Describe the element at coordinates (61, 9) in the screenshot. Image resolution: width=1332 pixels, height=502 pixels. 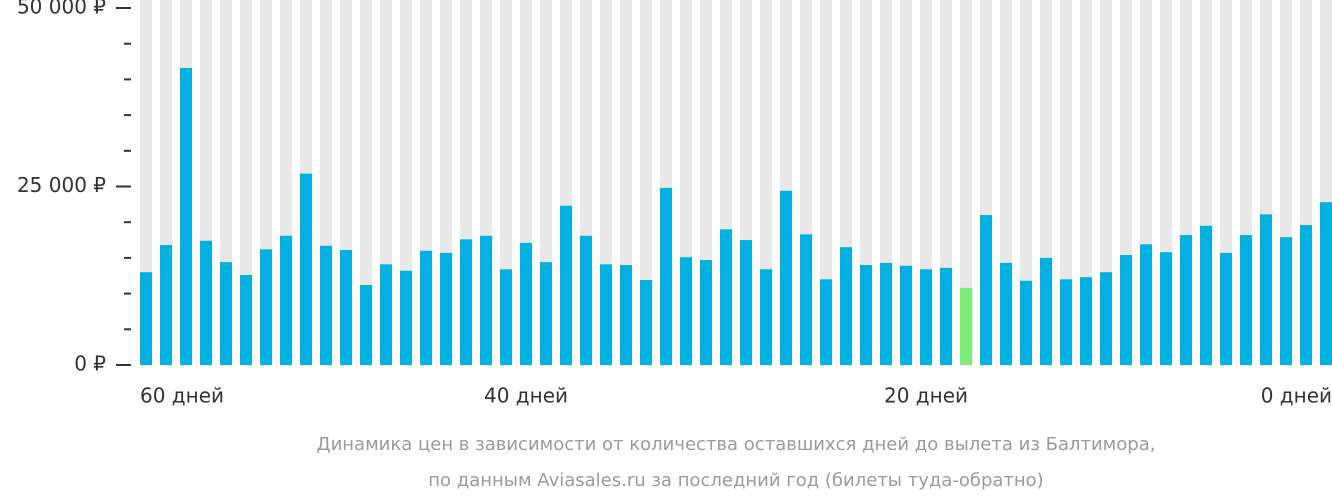
I see `y-tick-label: 50 000 ₽` at that location.